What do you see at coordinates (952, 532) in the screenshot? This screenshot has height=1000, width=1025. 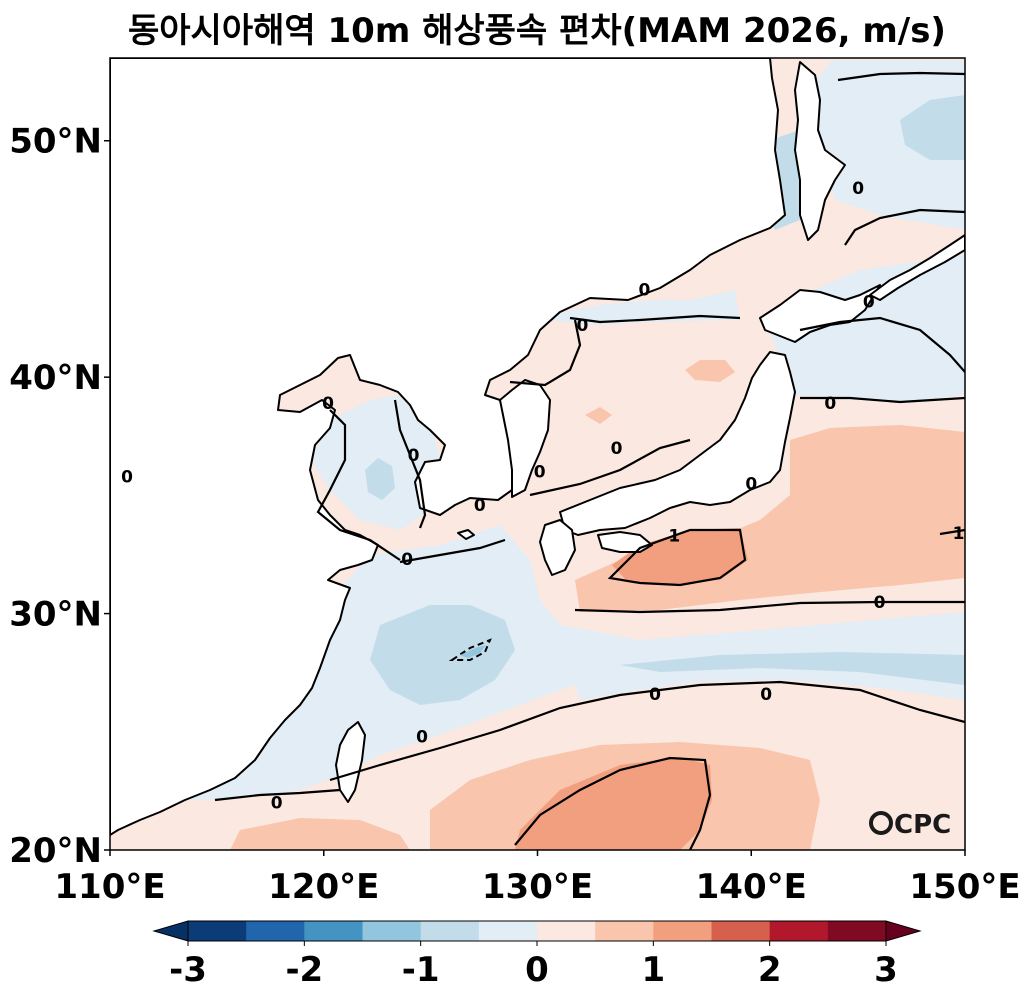 I see `contour-plus-one-east-edge` at bounding box center [952, 532].